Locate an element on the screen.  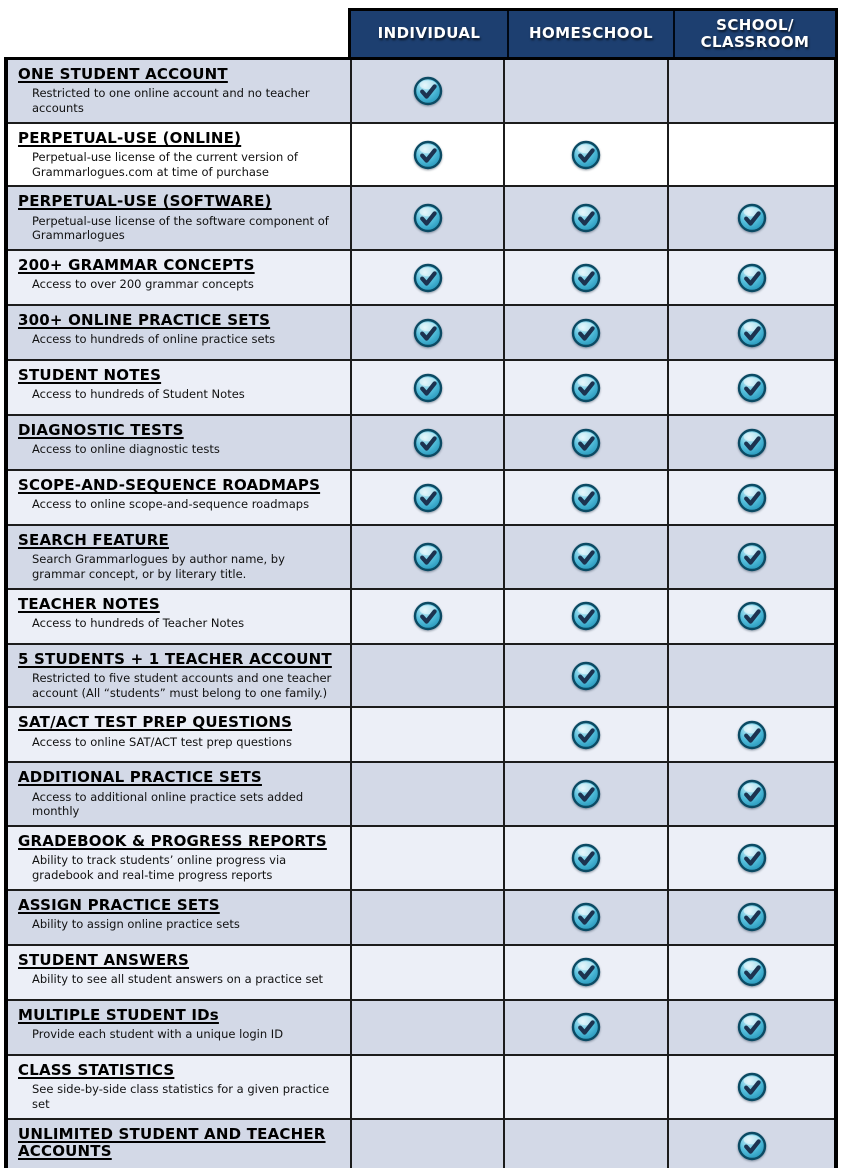
feature-title: STUDENT NOTES is located at coordinates (90, 375).